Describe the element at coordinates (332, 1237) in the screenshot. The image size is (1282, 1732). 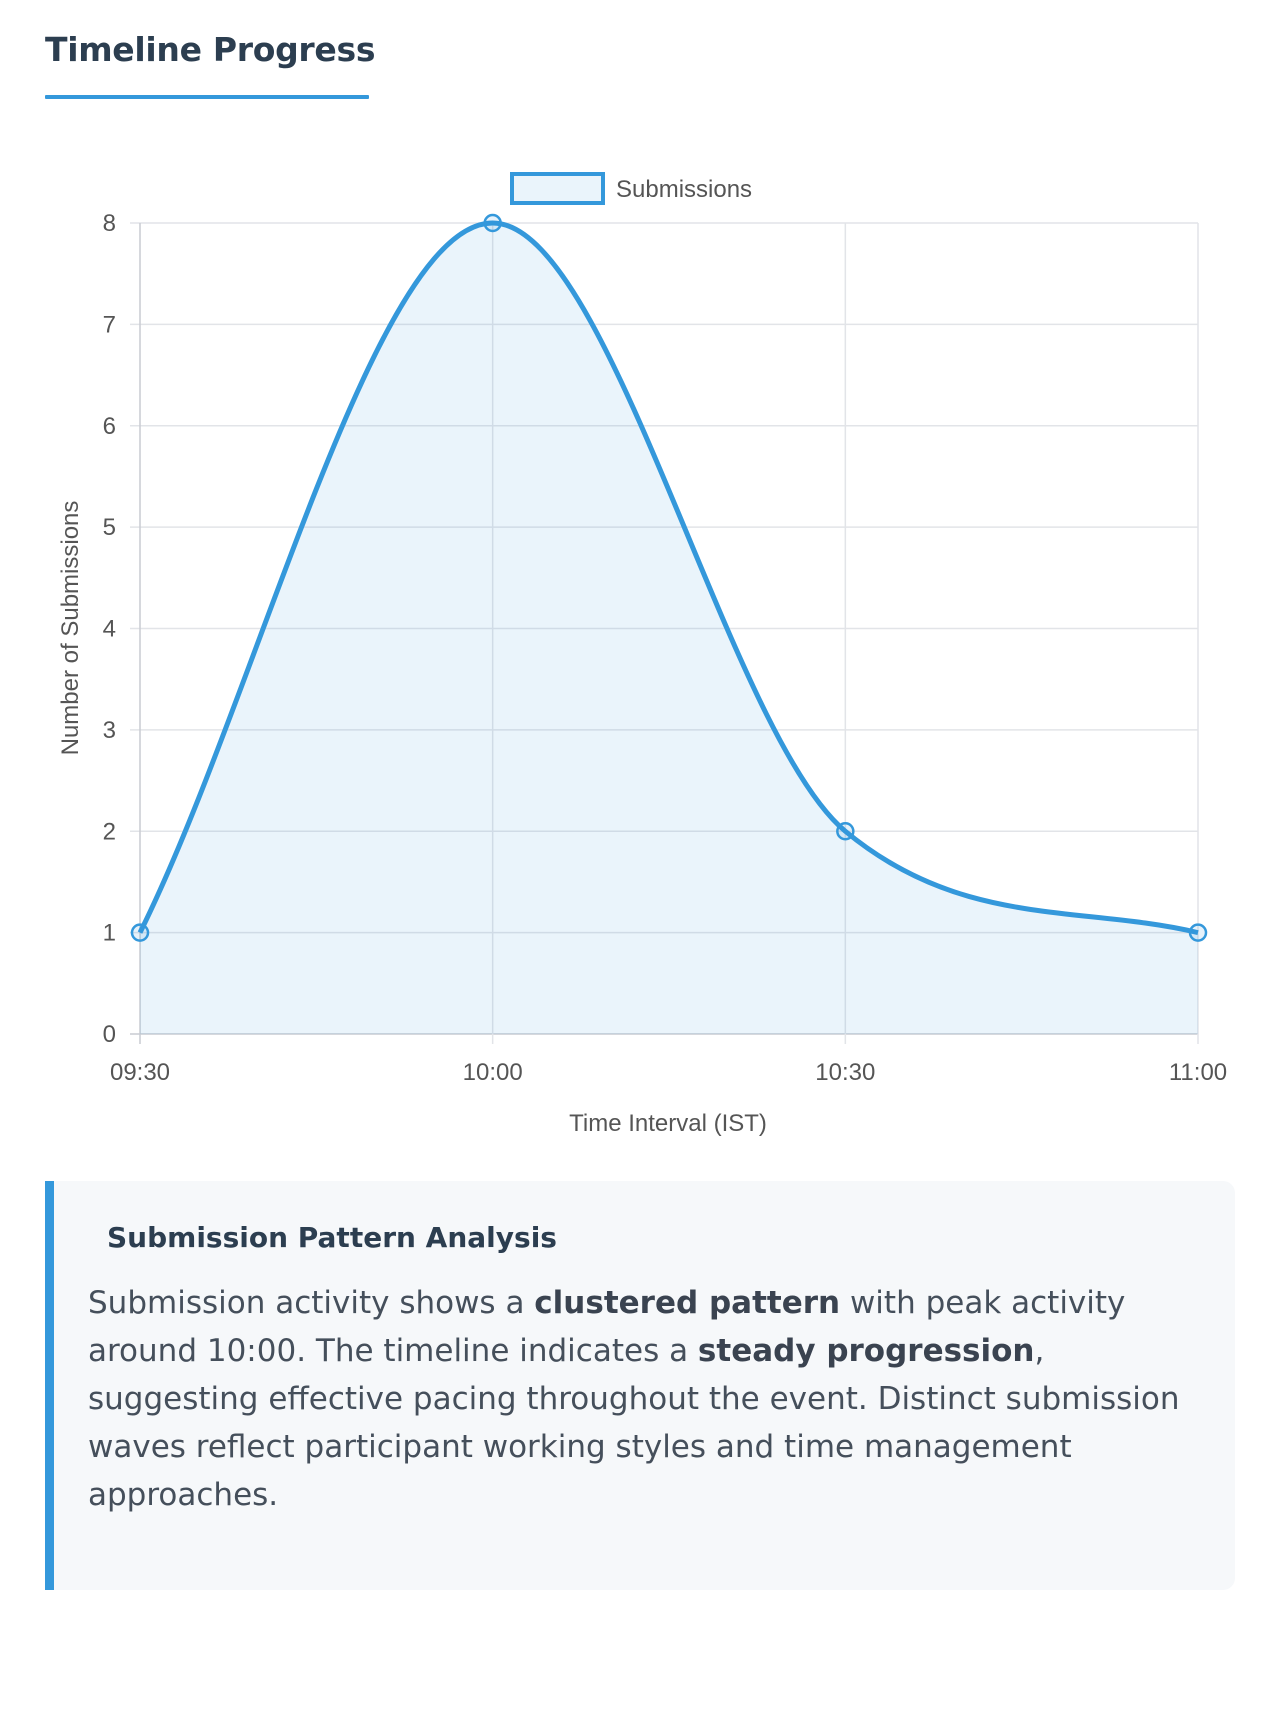
I see `analysis-title: Submission Pattern Analysis` at that location.